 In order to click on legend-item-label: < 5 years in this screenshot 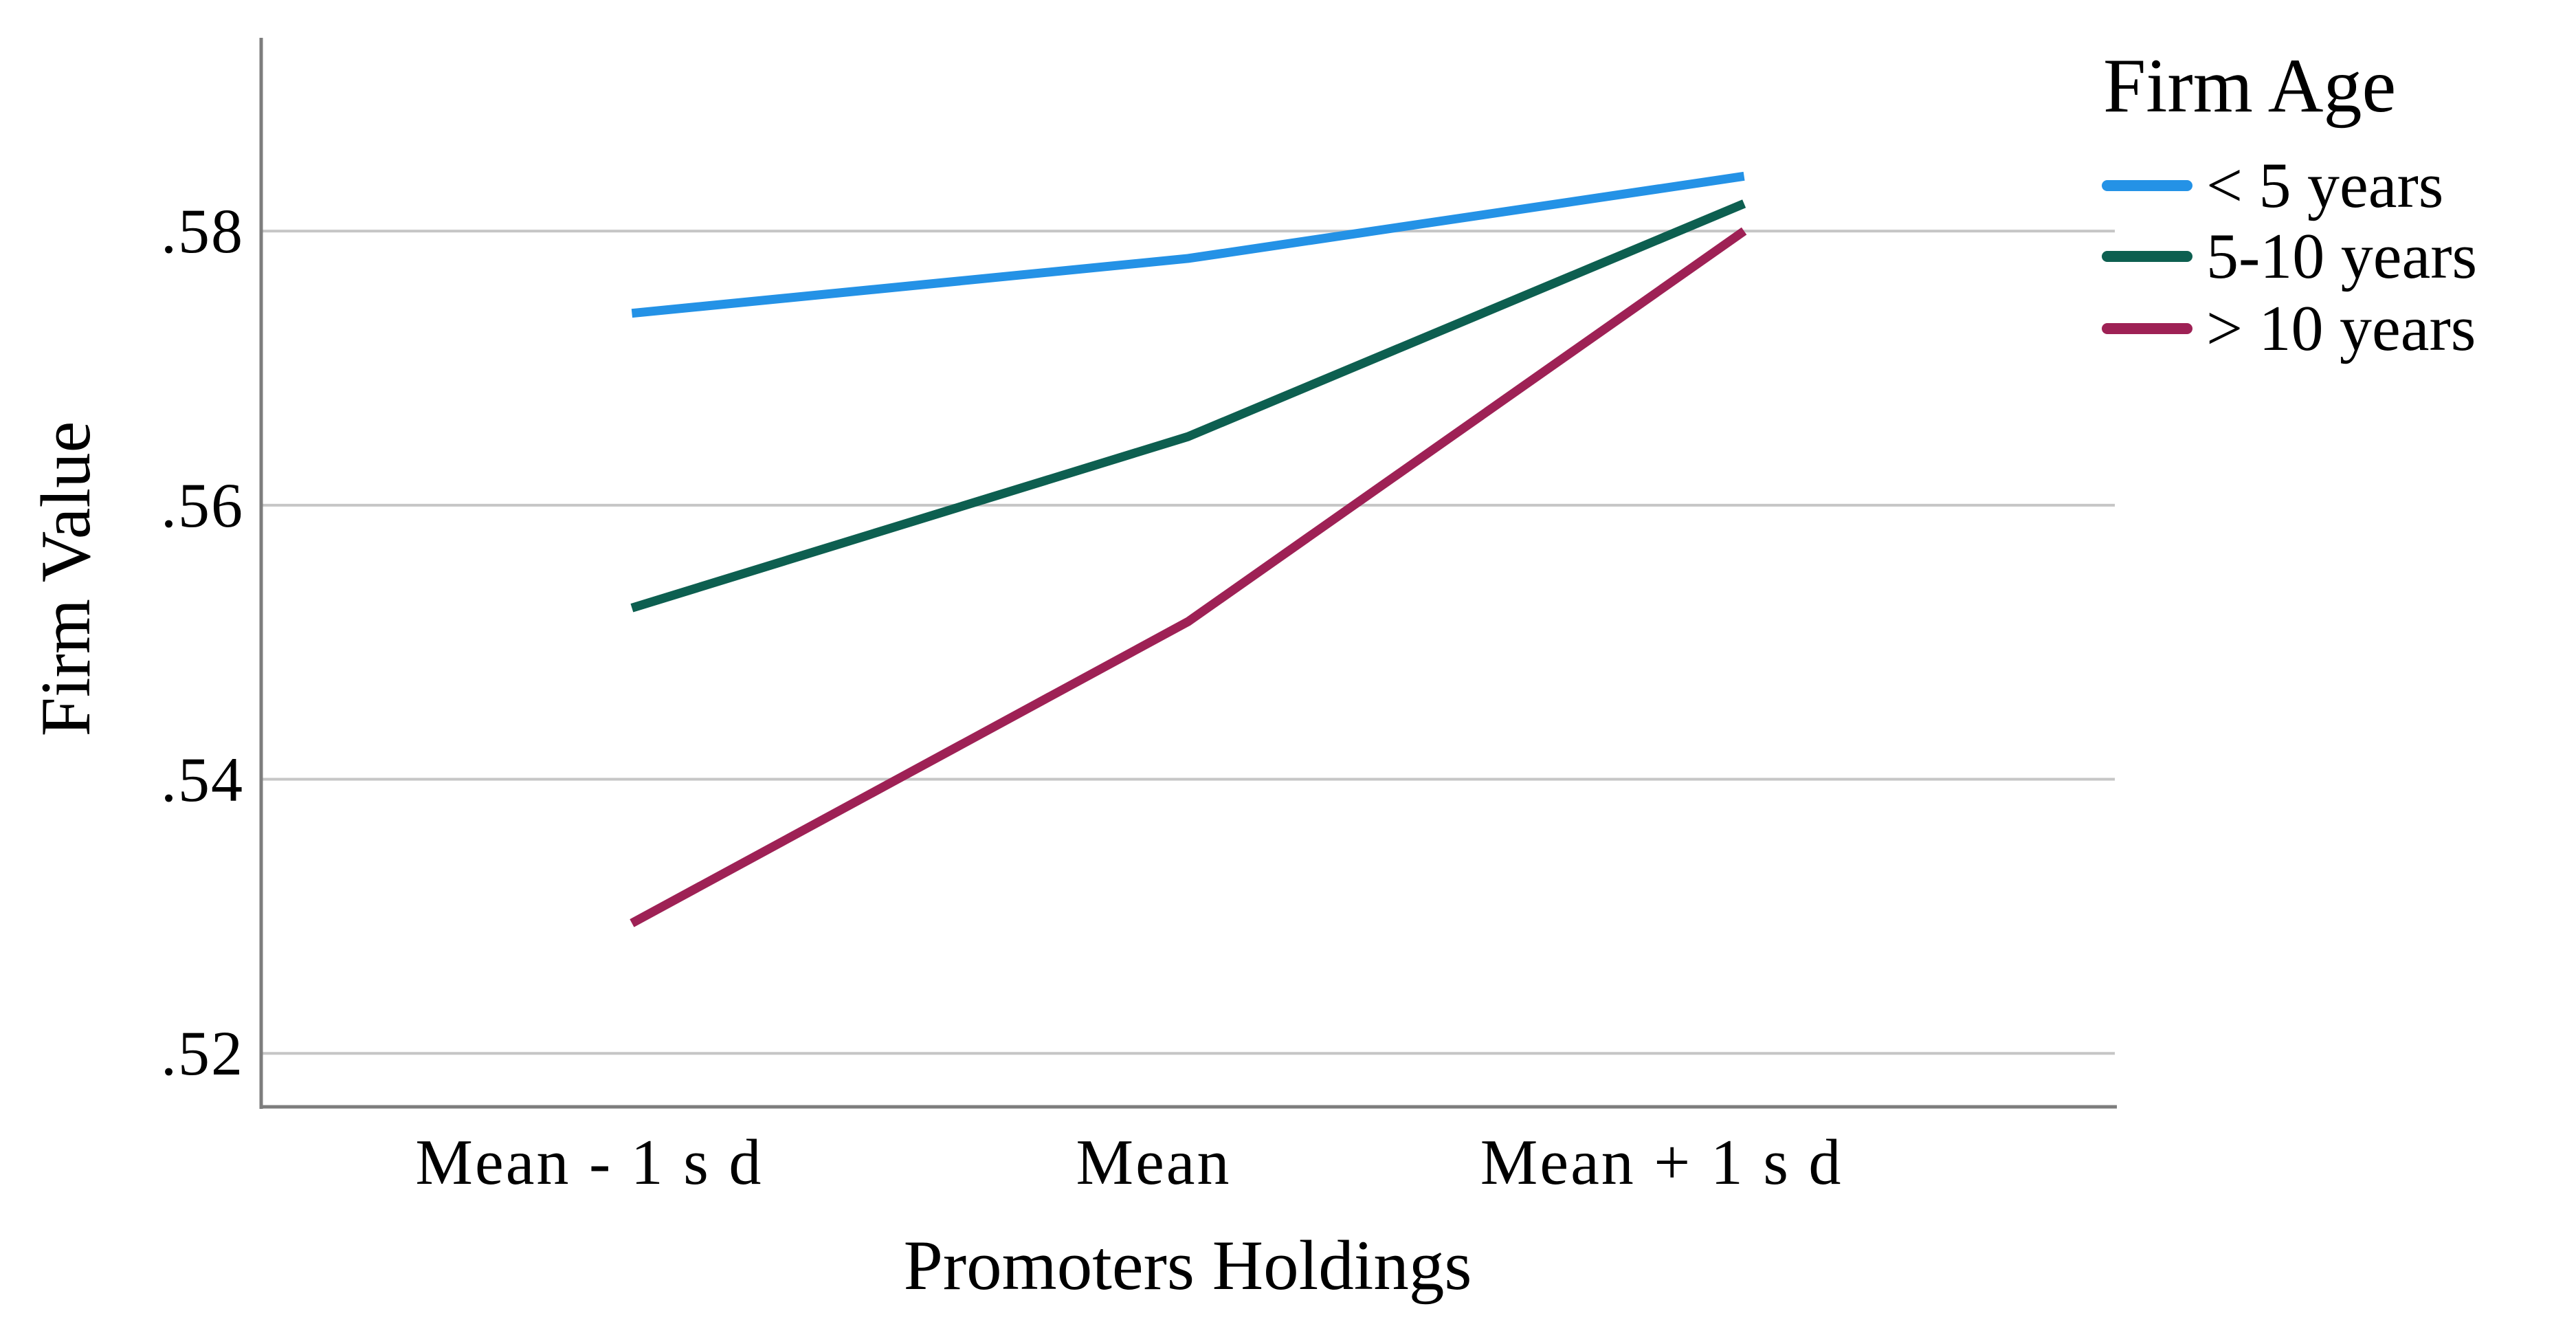, I will do `click(2325, 185)`.